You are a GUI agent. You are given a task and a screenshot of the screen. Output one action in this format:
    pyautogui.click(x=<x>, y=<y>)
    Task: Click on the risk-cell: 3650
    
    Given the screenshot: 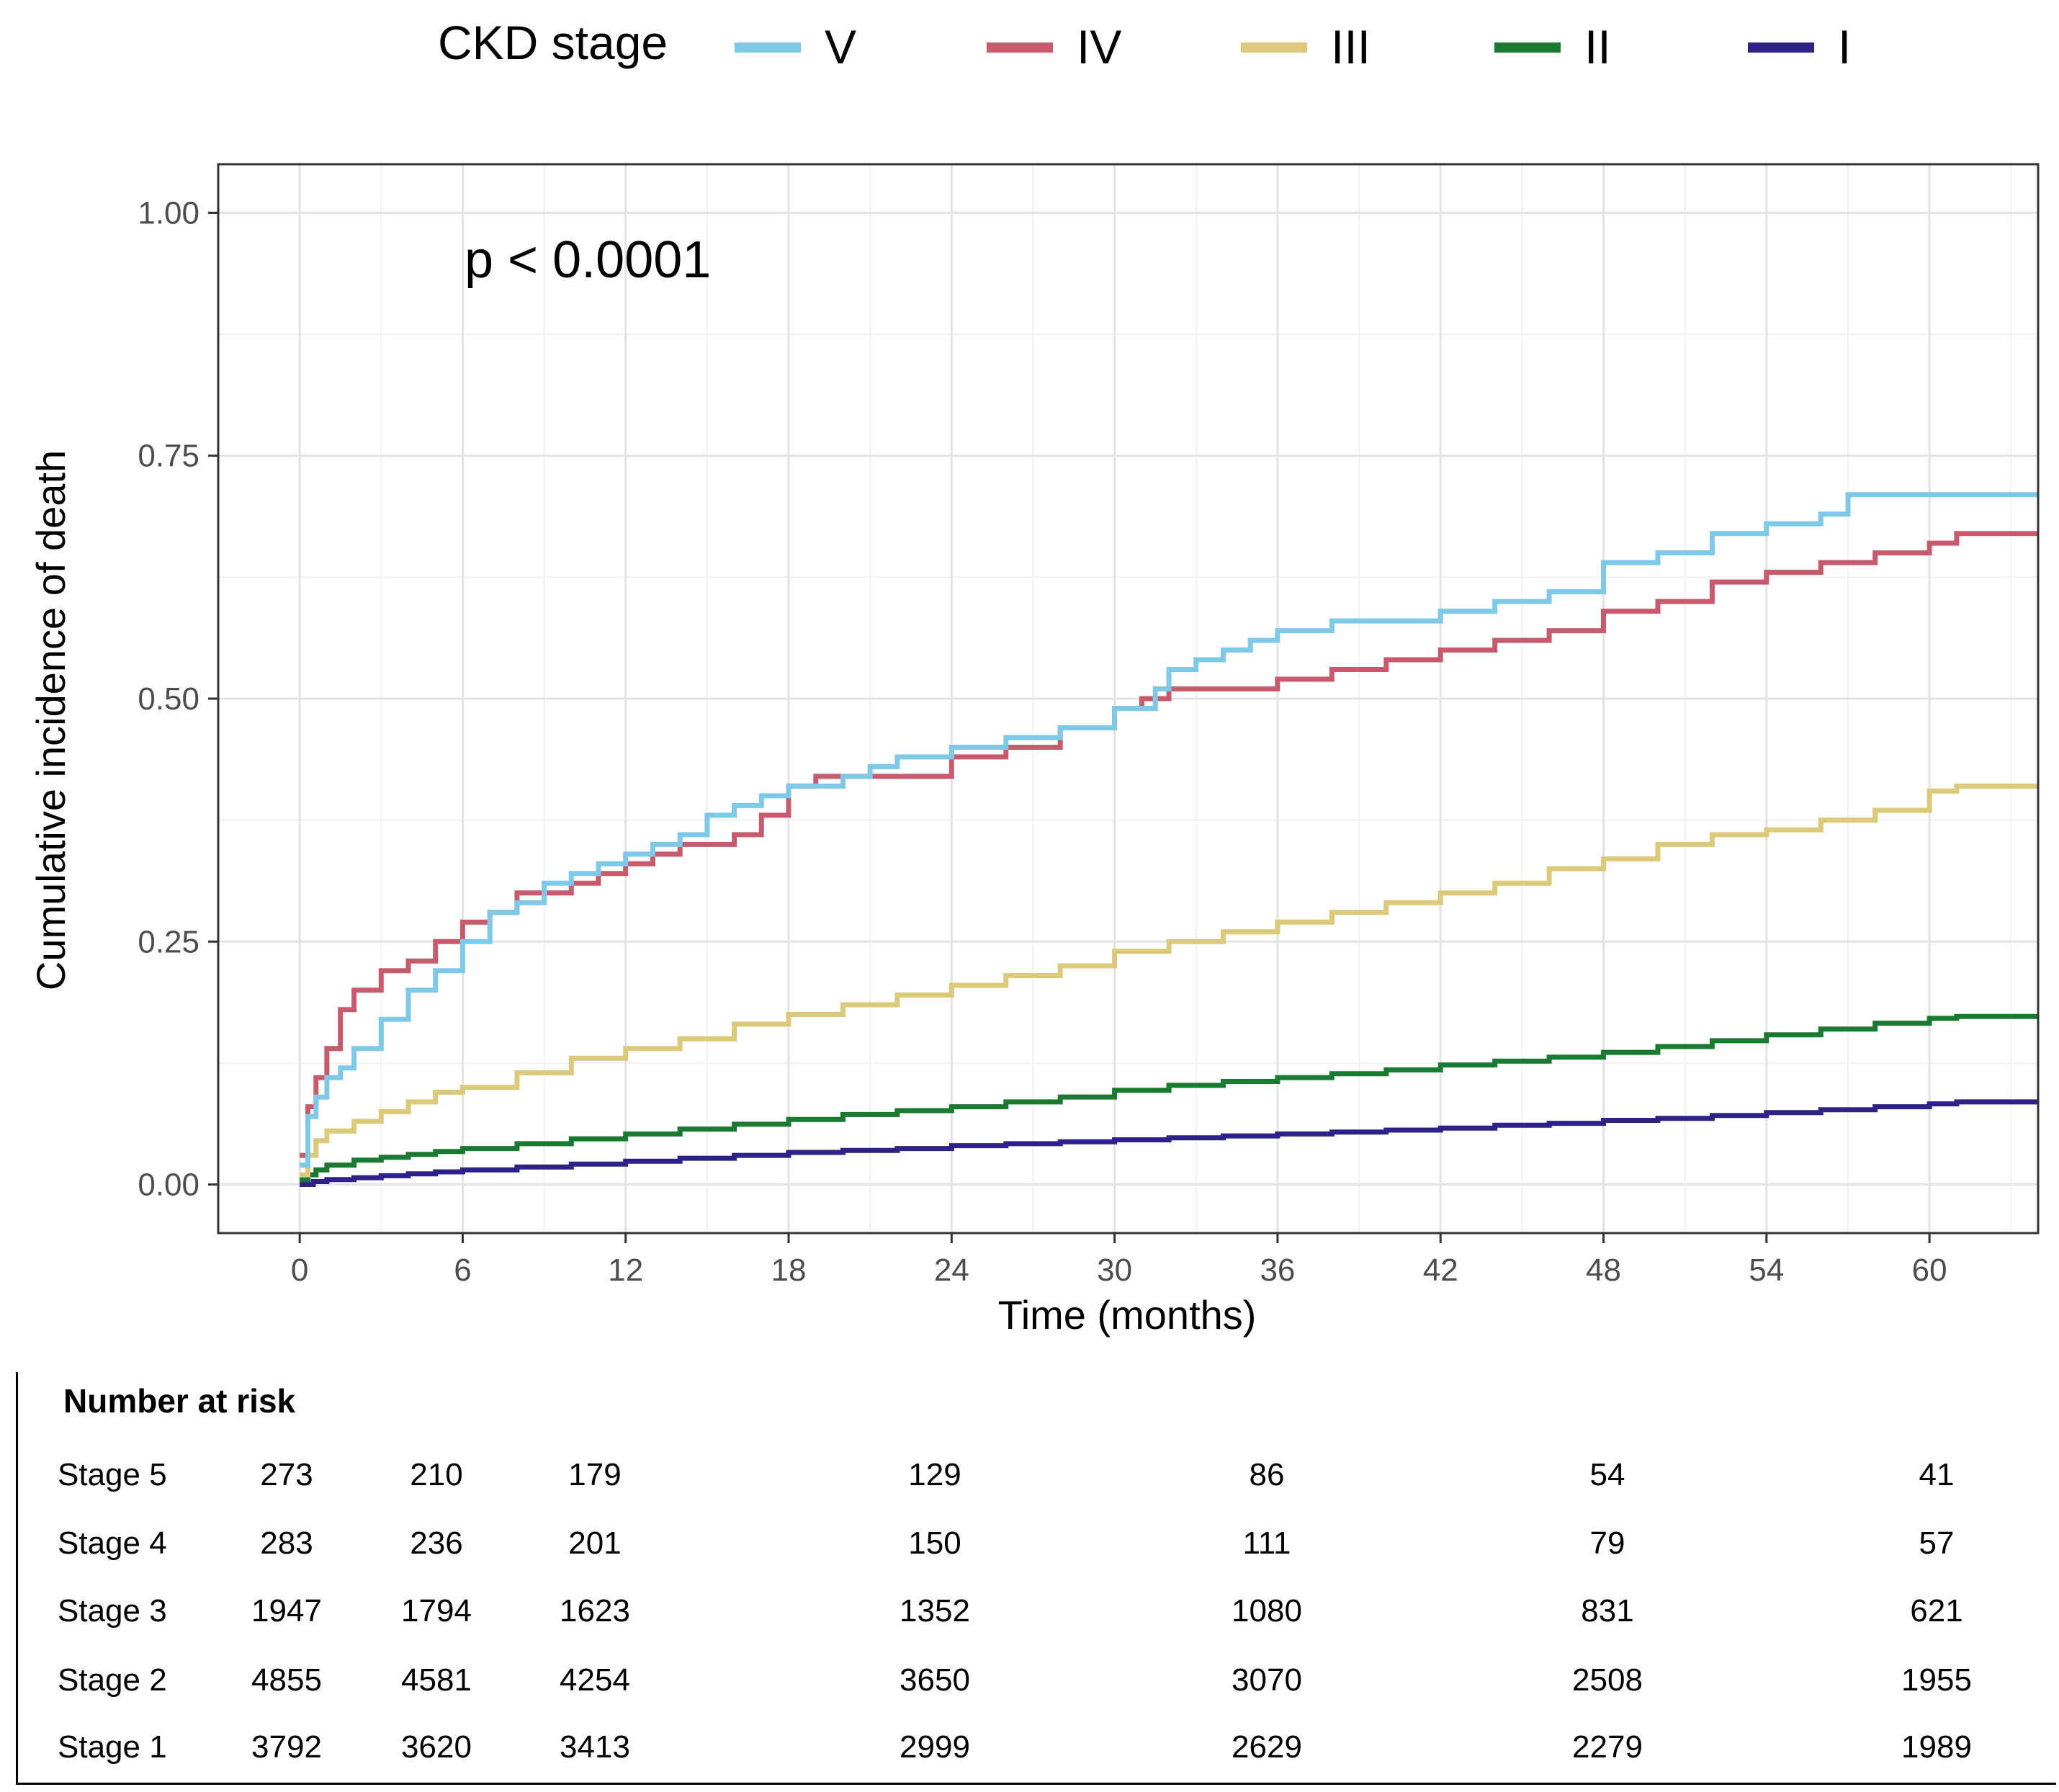 What is the action you would take?
    pyautogui.click(x=935, y=1680)
    